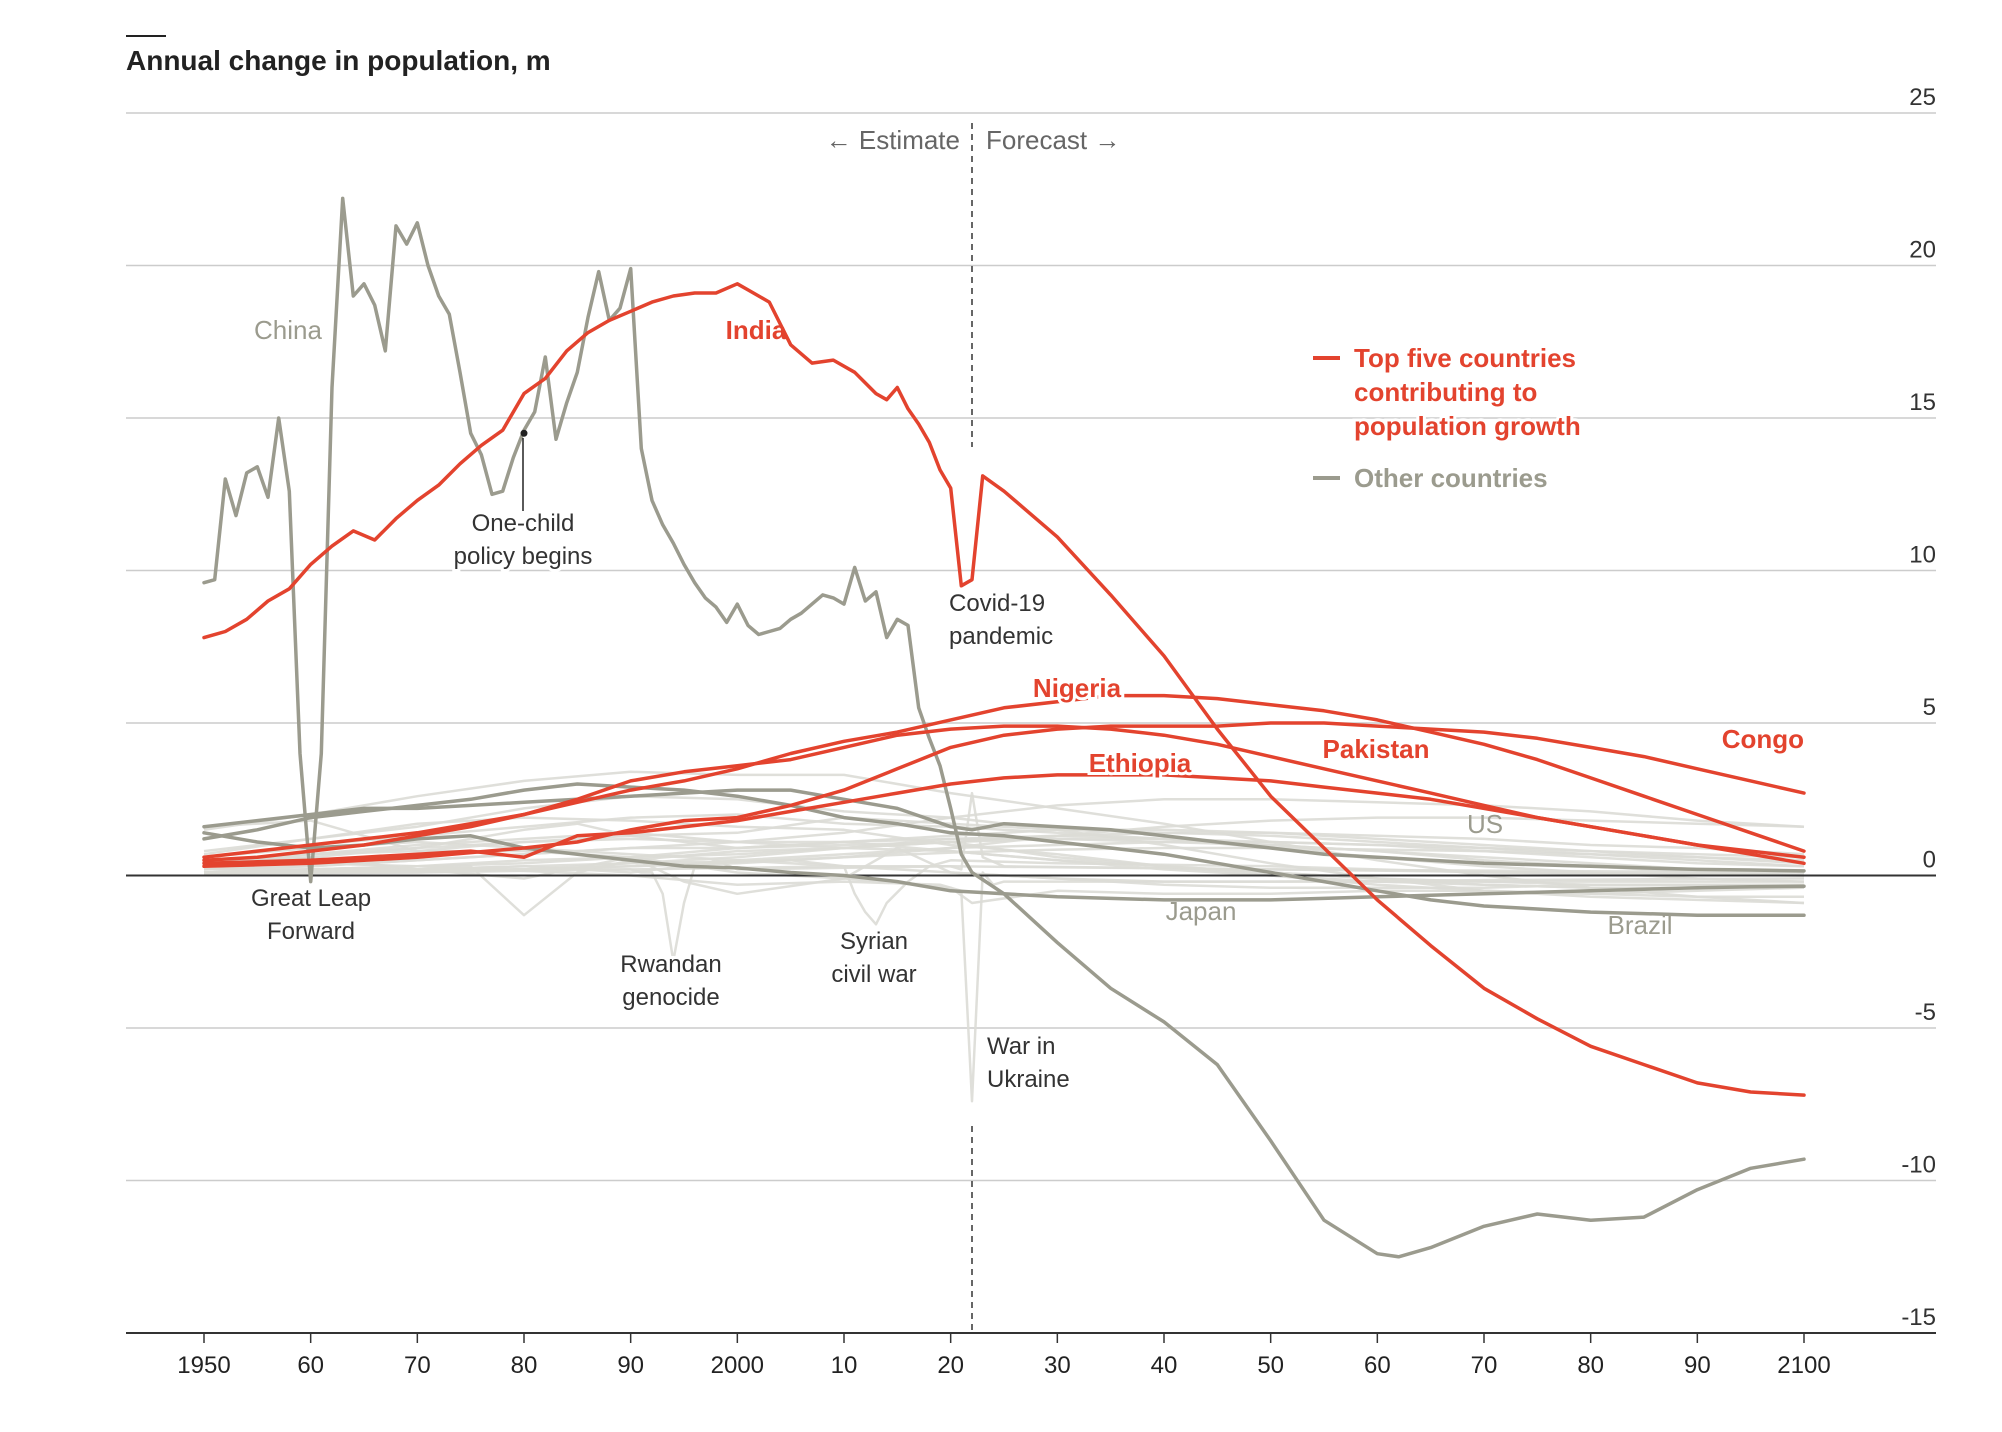  Describe the element at coordinates (1929, 860) in the screenshot. I see `y-tick-label: 0` at that location.